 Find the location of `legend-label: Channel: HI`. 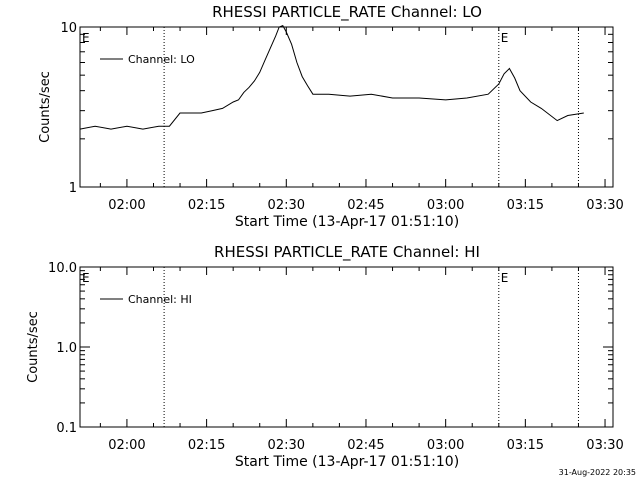

legend-label: Channel: HI is located at coordinates (160, 299).